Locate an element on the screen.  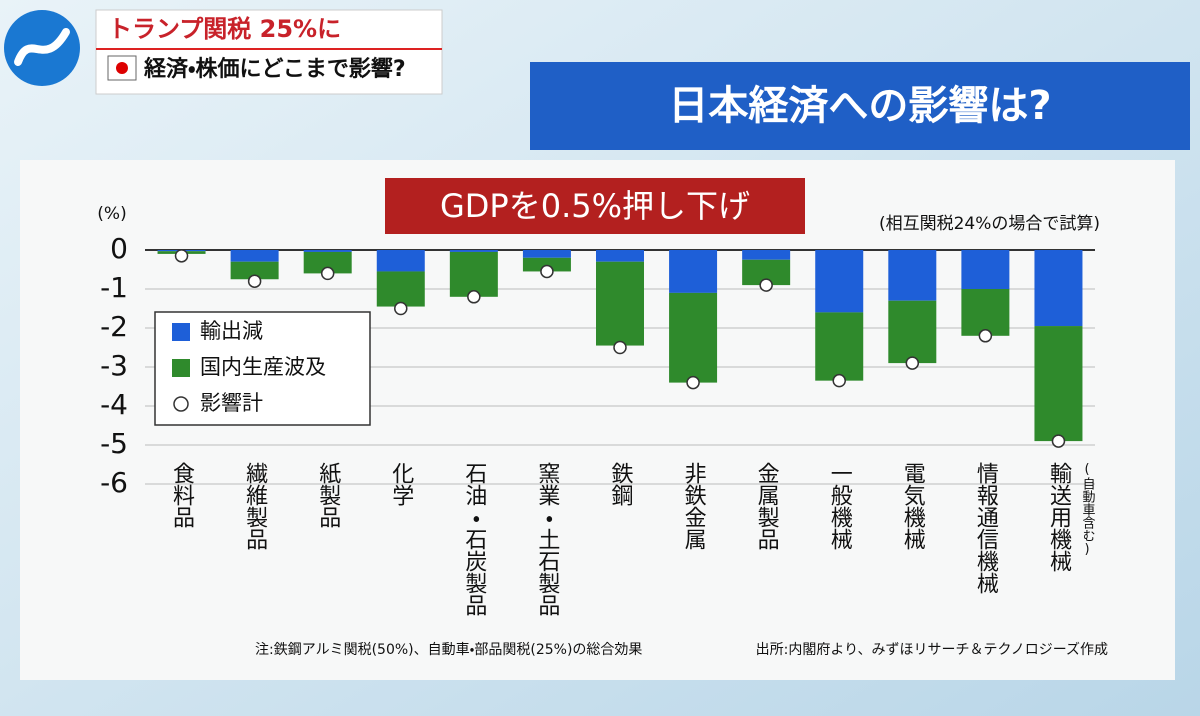
legend-label: 影響計 is located at coordinates (231, 403).